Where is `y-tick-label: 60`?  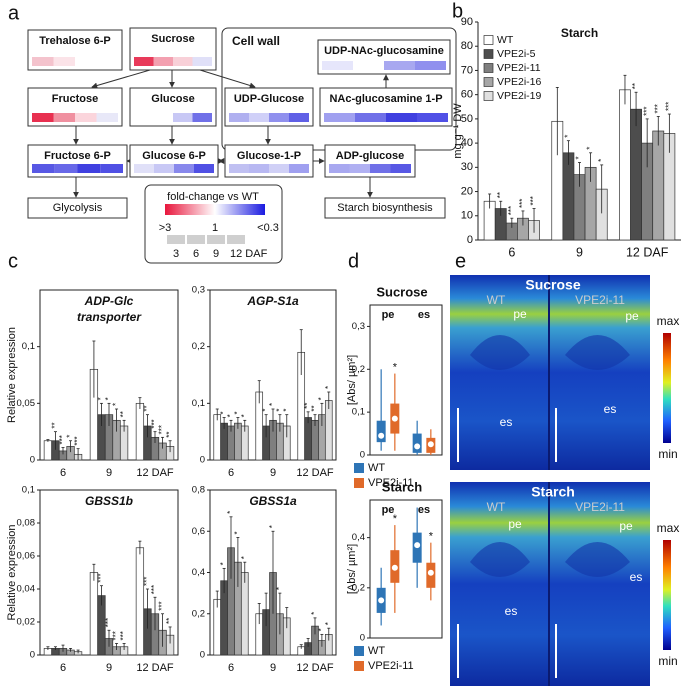 y-tick-label: 60 is located at coordinates (467, 95).